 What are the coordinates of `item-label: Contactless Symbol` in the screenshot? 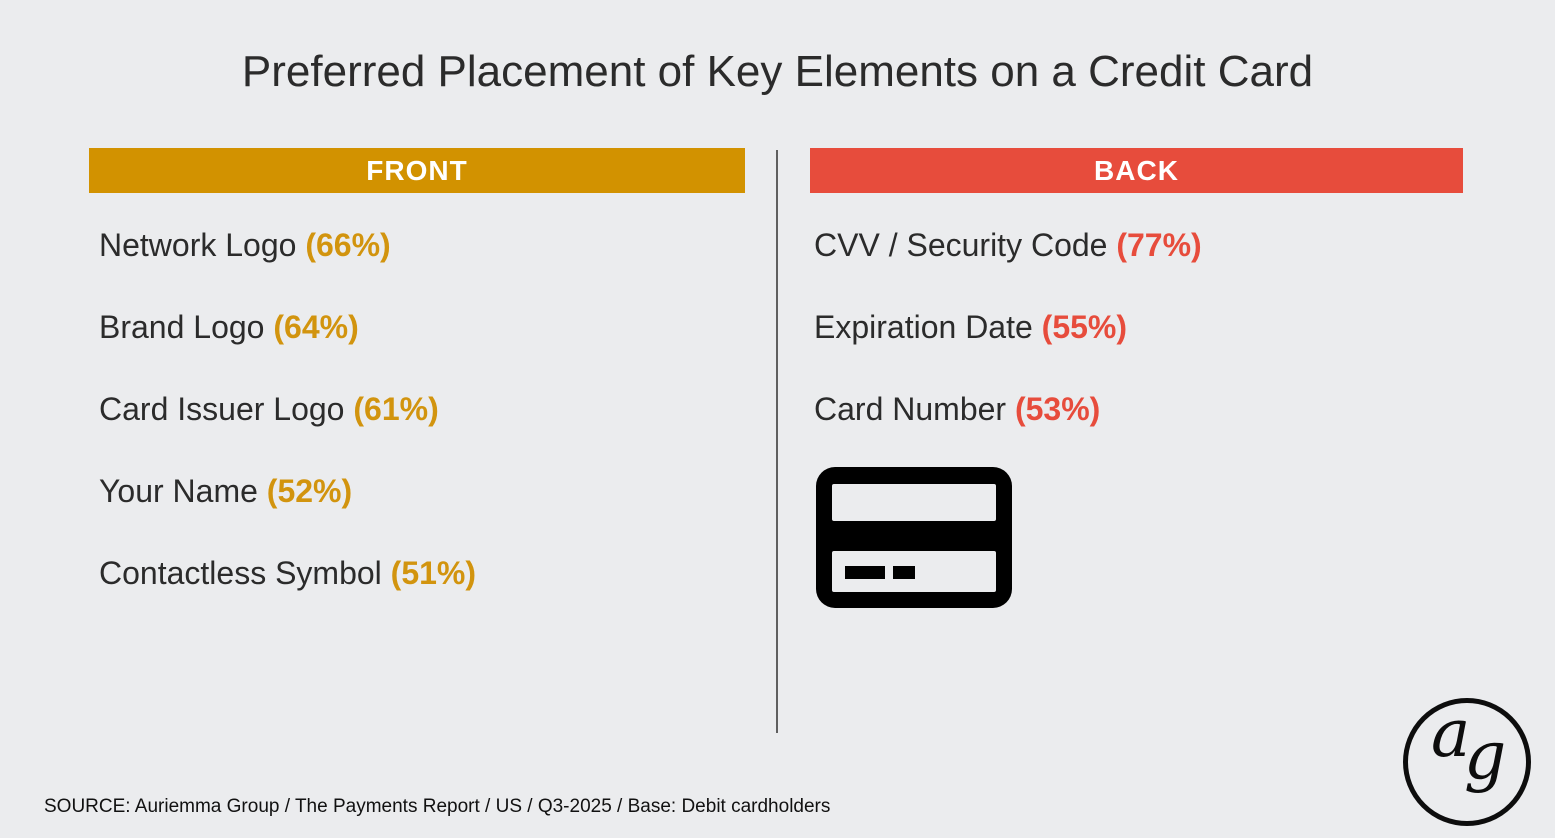 It's located at (240, 573).